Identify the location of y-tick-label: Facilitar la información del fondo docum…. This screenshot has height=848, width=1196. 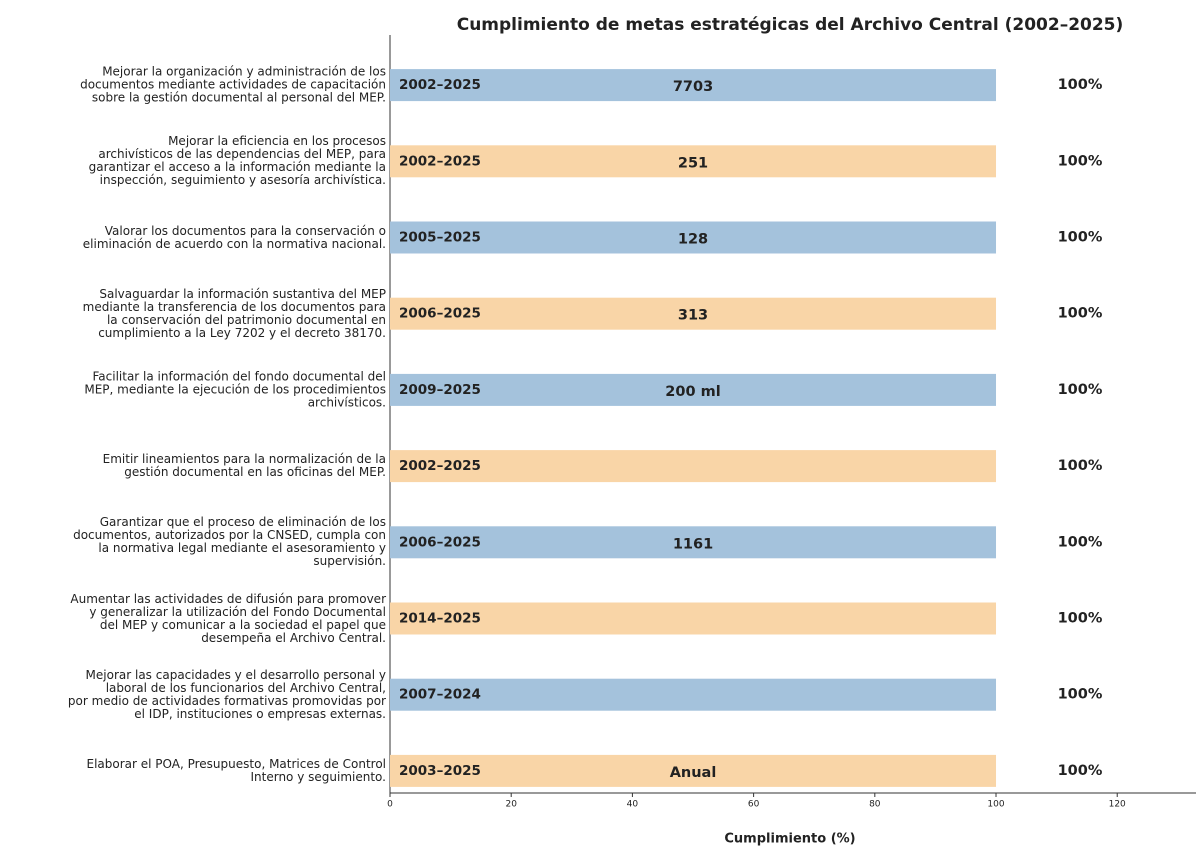
(235, 389).